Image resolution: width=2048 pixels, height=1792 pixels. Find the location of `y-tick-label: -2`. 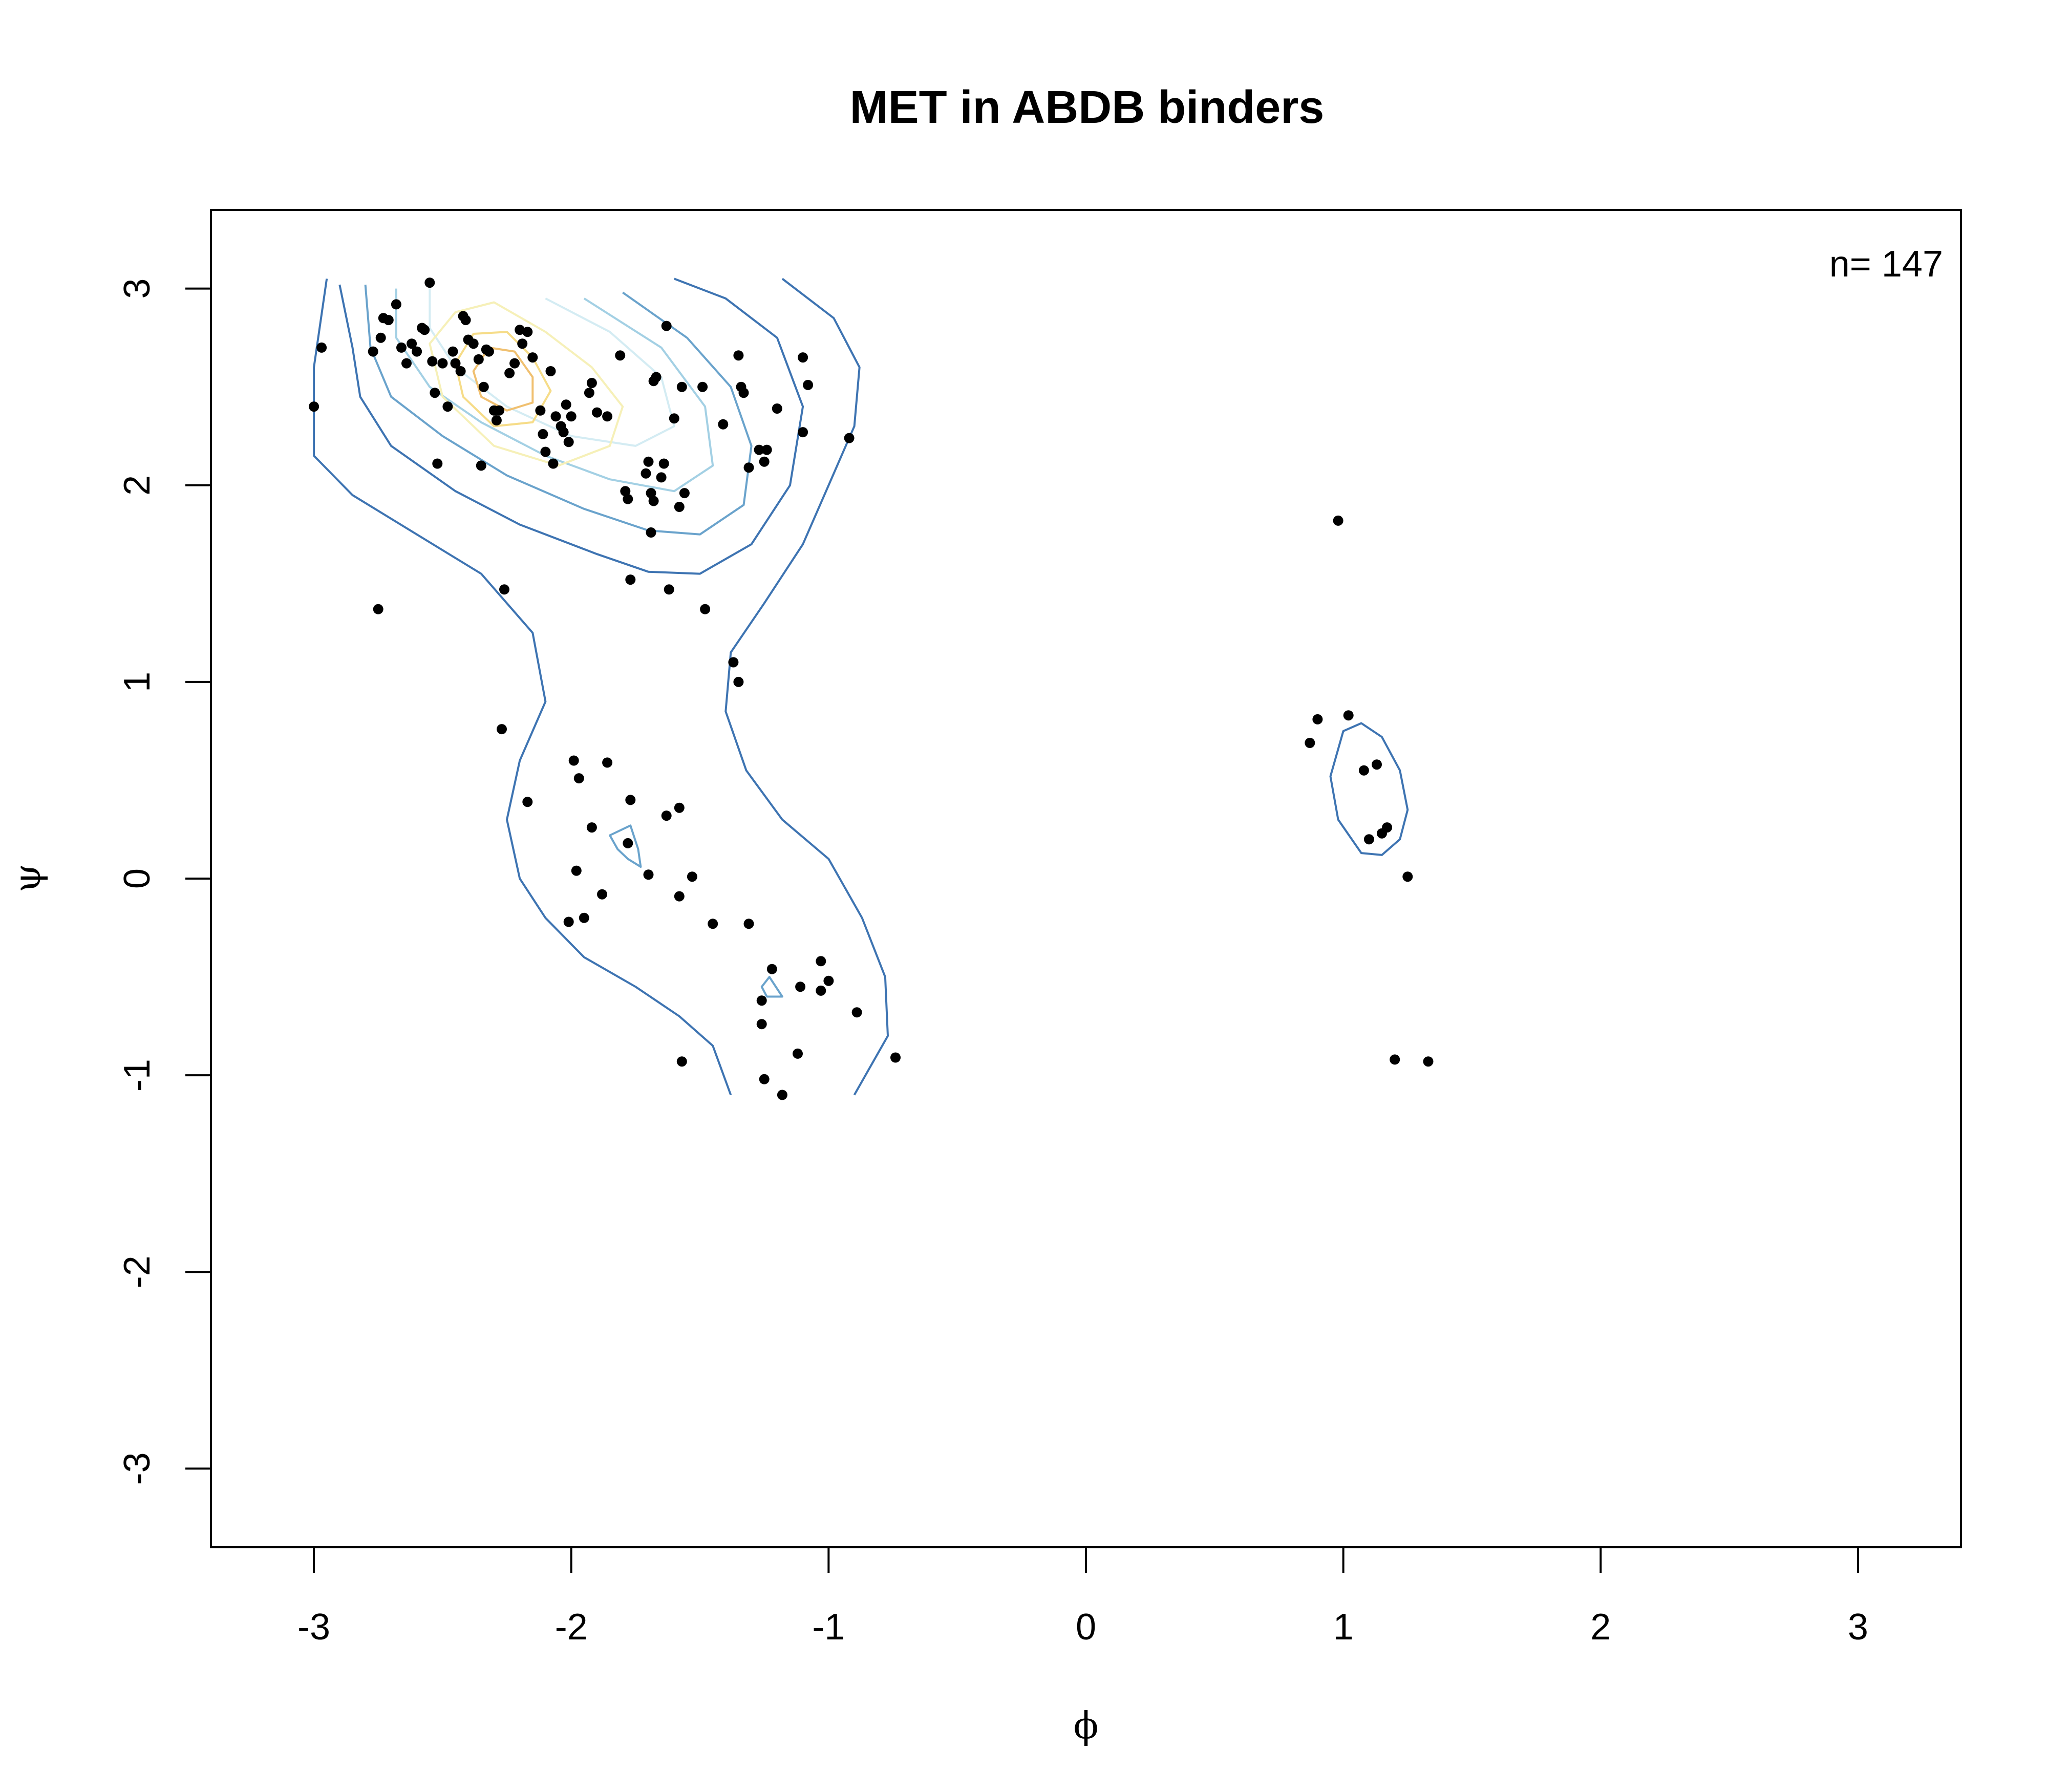

y-tick-label: -2 is located at coordinates (137, 1271).